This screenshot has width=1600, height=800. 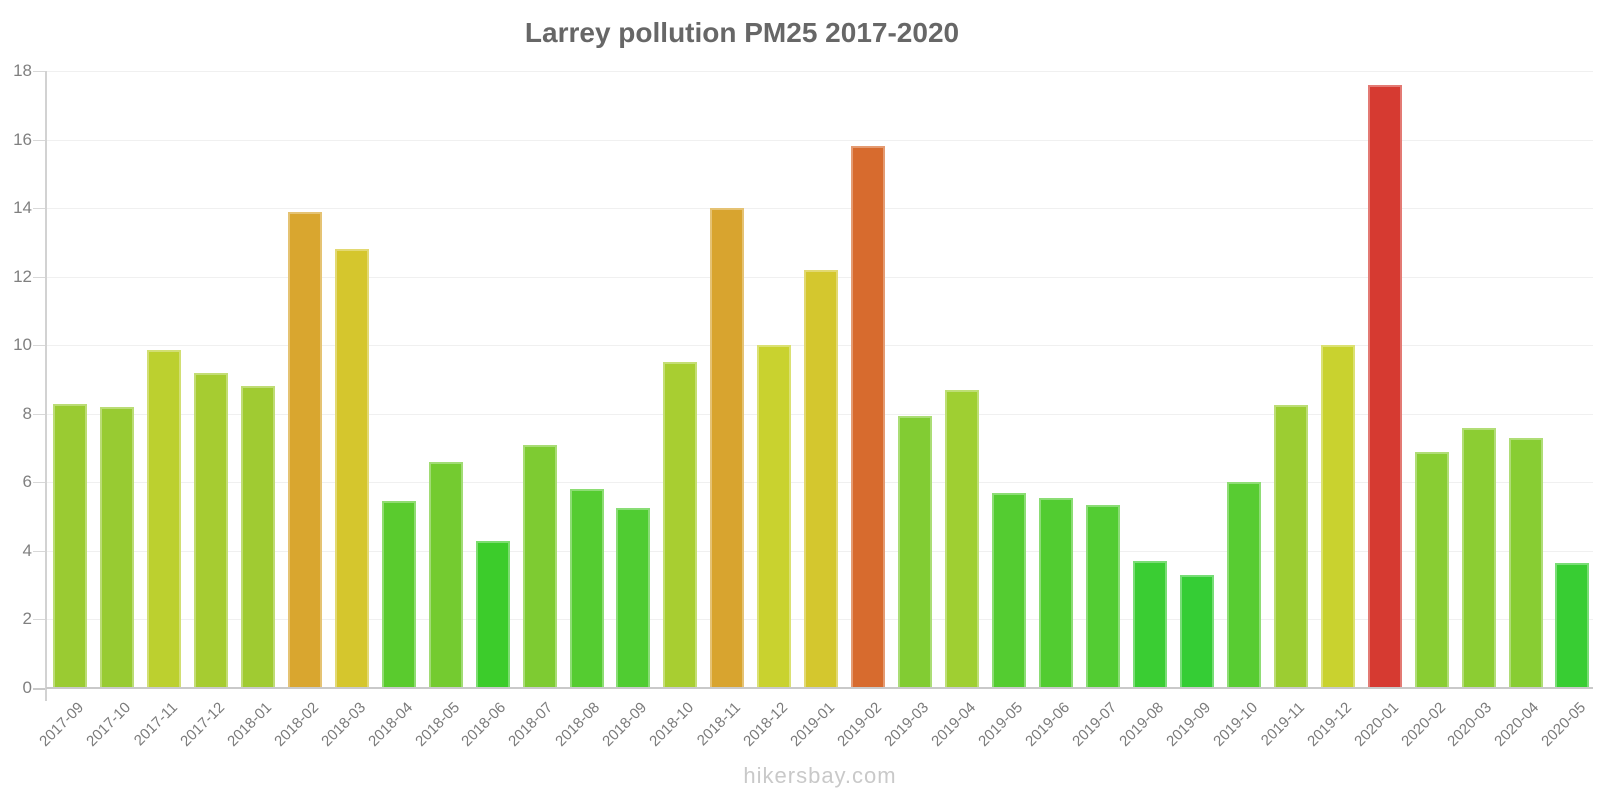 I want to click on x-axis-label-2019-08: 2019-08, so click(x=1141, y=724).